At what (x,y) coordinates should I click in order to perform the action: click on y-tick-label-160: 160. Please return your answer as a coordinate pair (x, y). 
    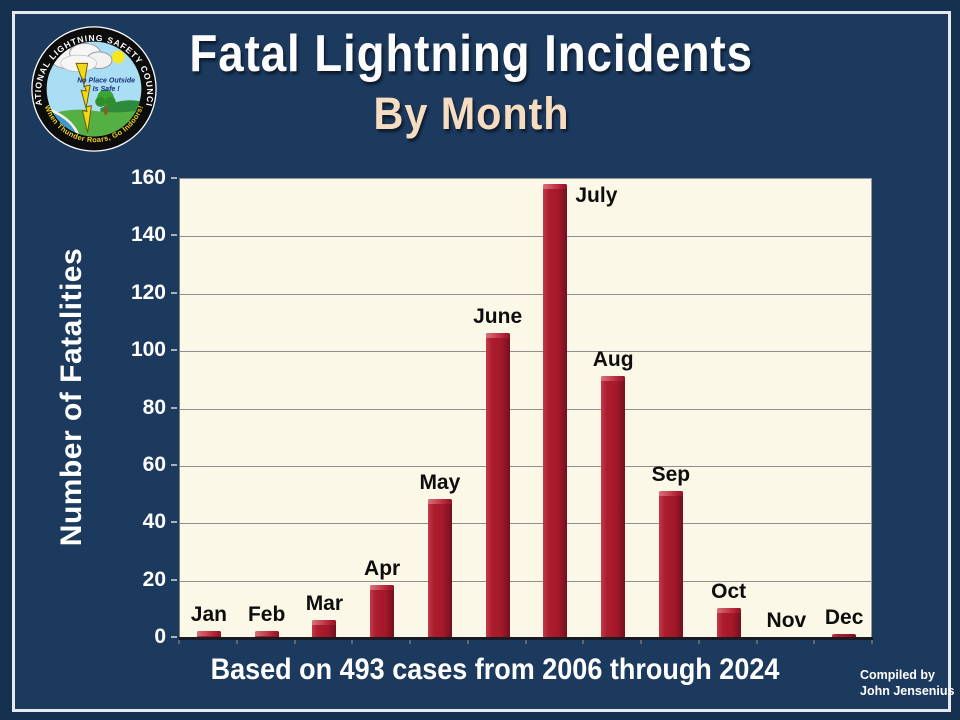
    Looking at the image, I should click on (148, 177).